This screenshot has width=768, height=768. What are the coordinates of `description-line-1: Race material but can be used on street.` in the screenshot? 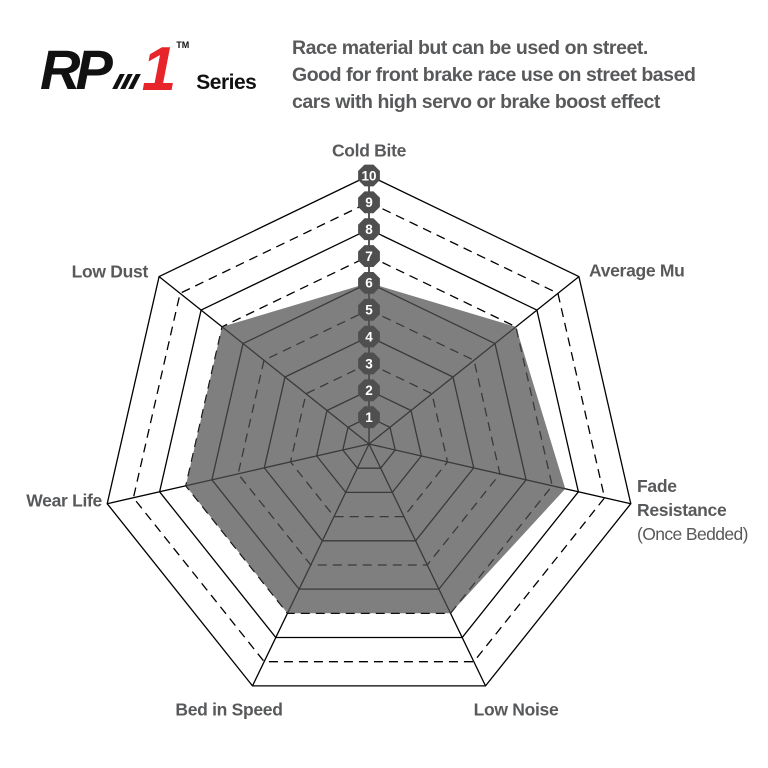 It's located at (470, 48).